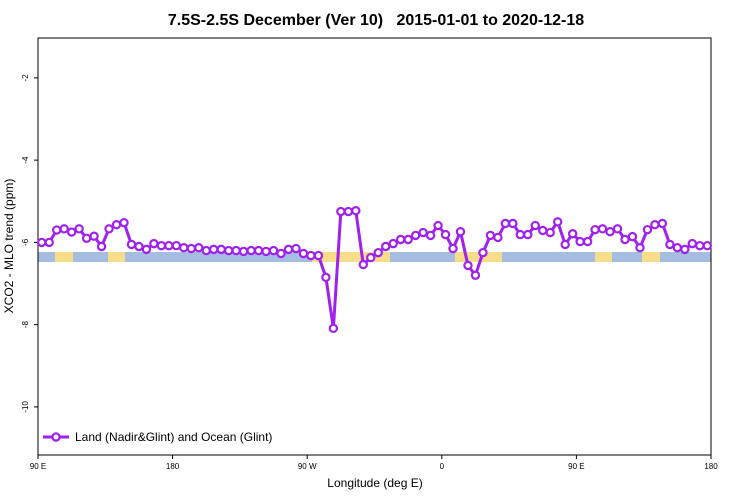 This screenshot has height=500, width=750. What do you see at coordinates (307, 466) in the screenshot?
I see `x-tick-label: 90 W` at bounding box center [307, 466].